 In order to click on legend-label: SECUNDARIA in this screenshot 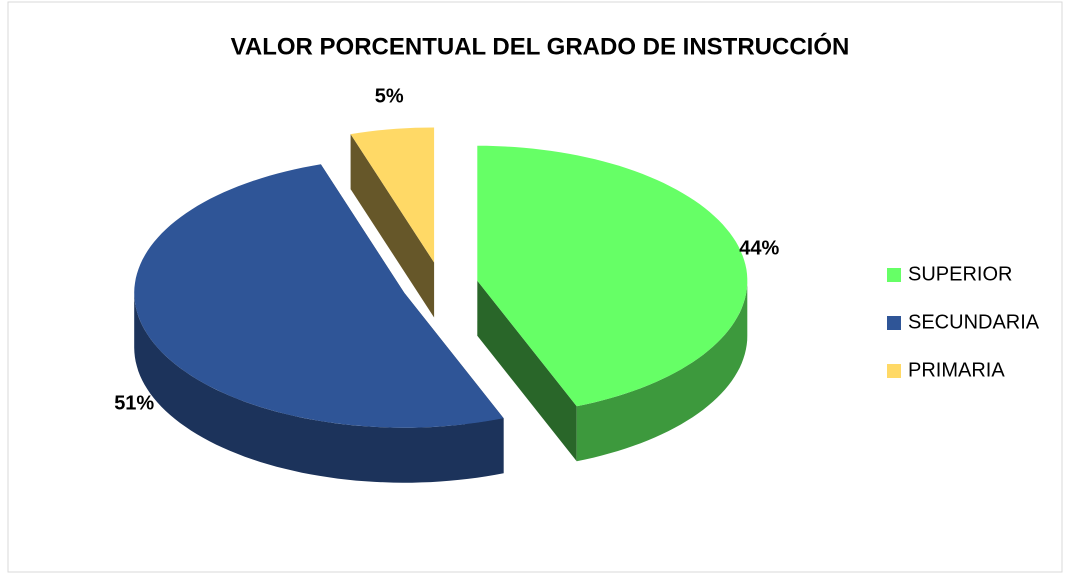, I will do `click(974, 322)`.